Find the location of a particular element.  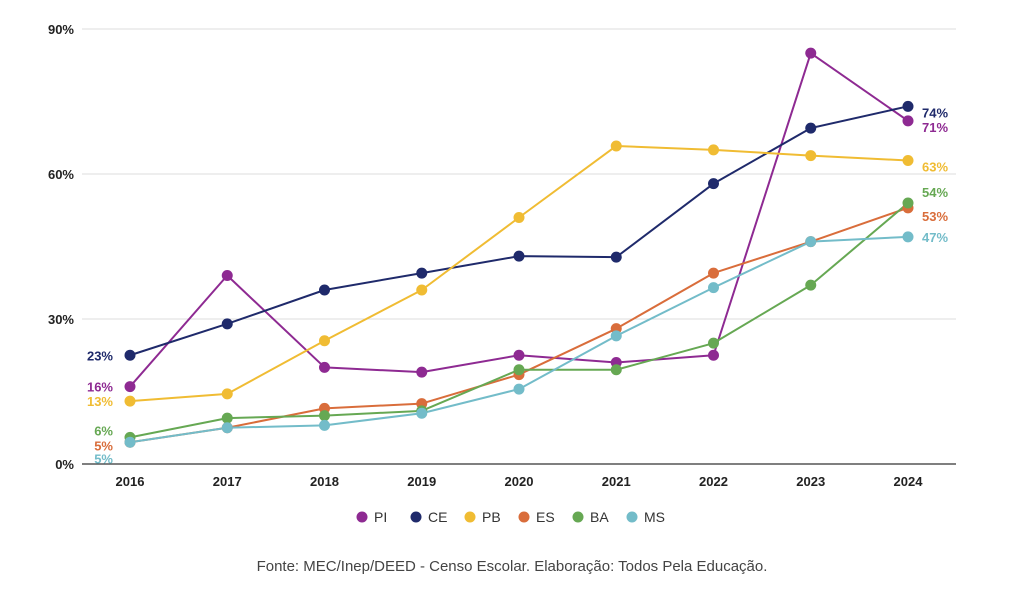

legend-label-ba: BA is located at coordinates (599, 517).